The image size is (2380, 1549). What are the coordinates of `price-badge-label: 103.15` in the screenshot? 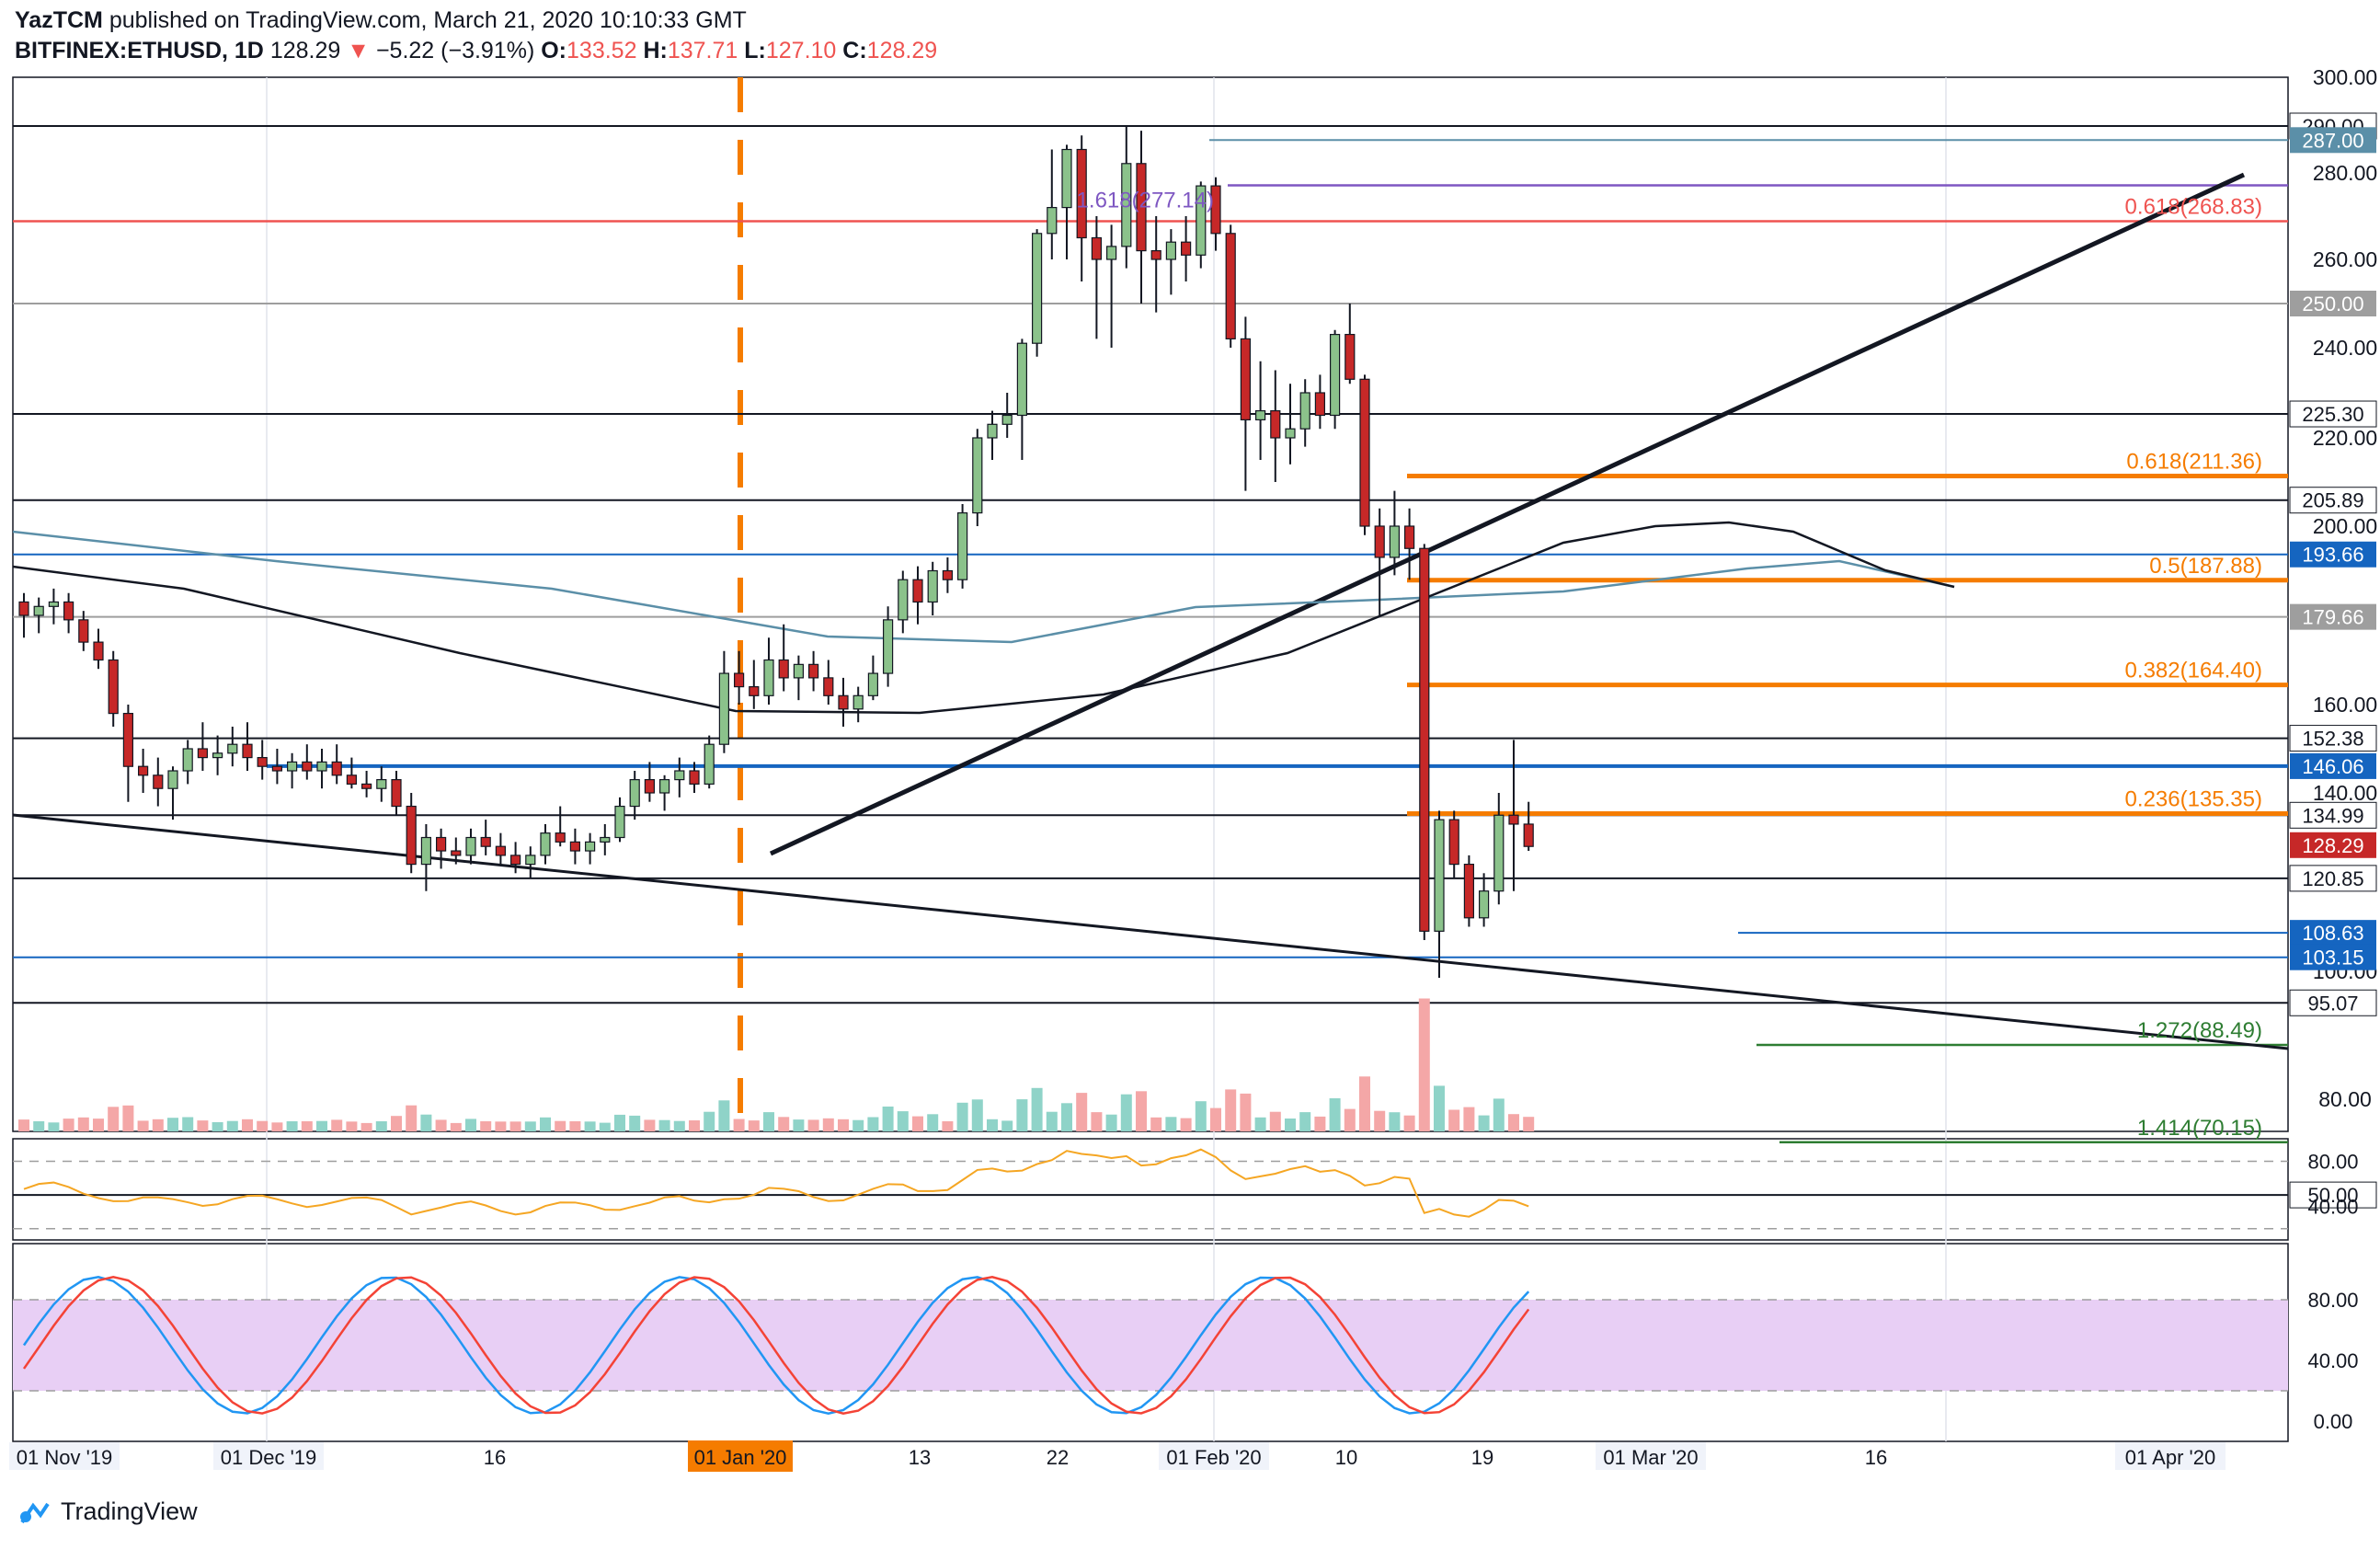 It's located at (2332, 959).